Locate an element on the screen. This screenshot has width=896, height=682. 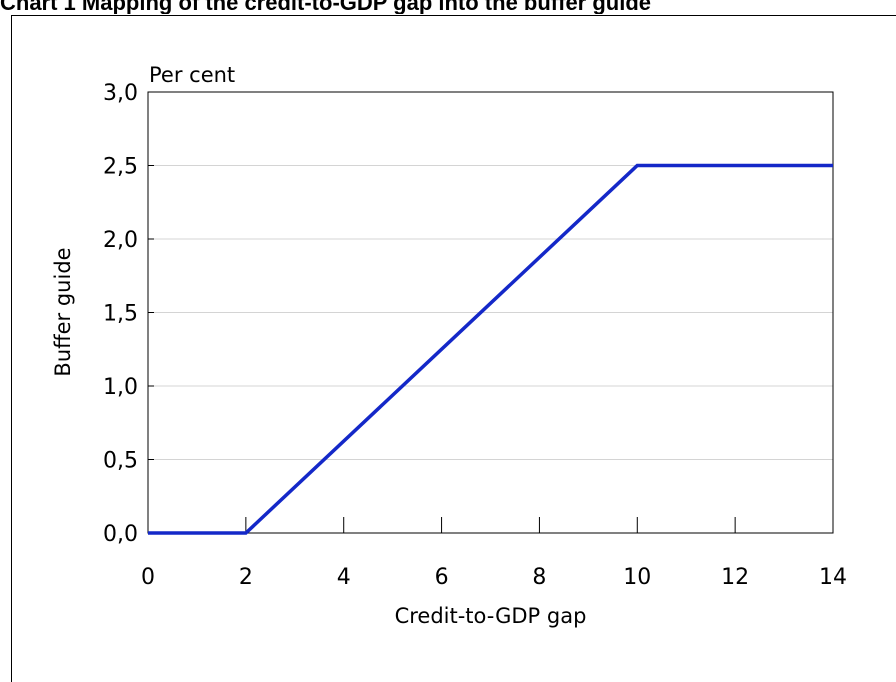
x-tick-label: 6 is located at coordinates (442, 577).